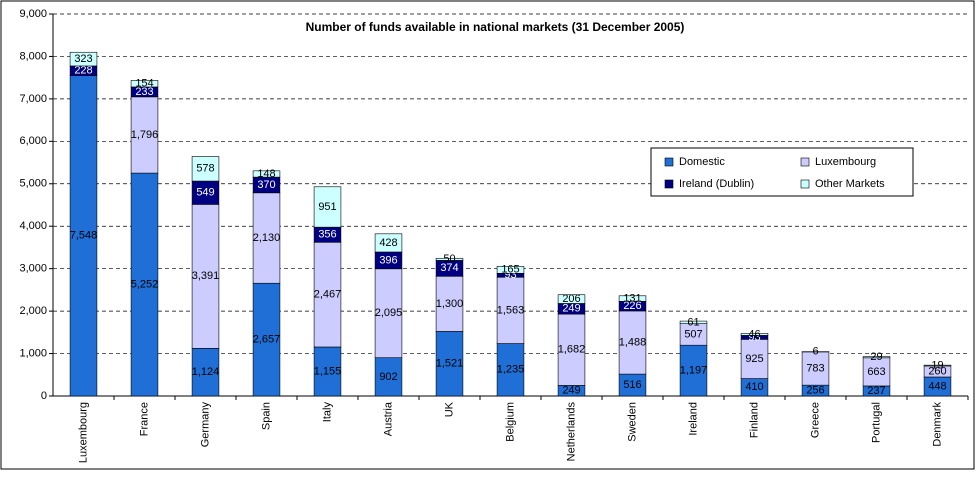 Image resolution: width=976 pixels, height=477 pixels. I want to click on data-label: 3,391, so click(206, 276).